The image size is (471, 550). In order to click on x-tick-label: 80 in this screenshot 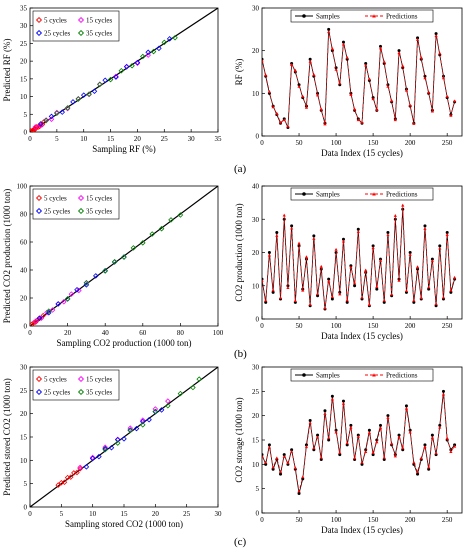, I will do `click(181, 333)`.